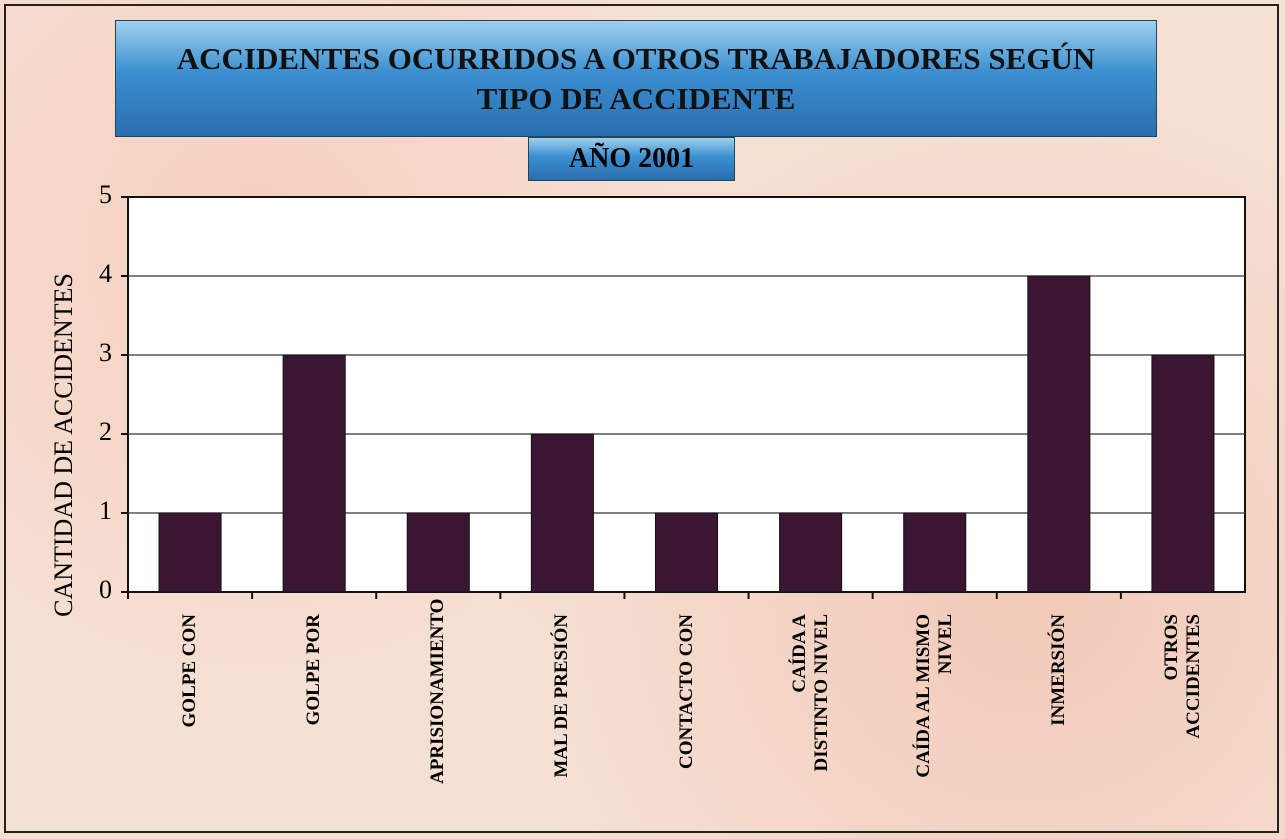 The height and width of the screenshot is (839, 1285). Describe the element at coordinates (1058, 670) in the screenshot. I see `x-tick-label: INMERSIÓN` at that location.